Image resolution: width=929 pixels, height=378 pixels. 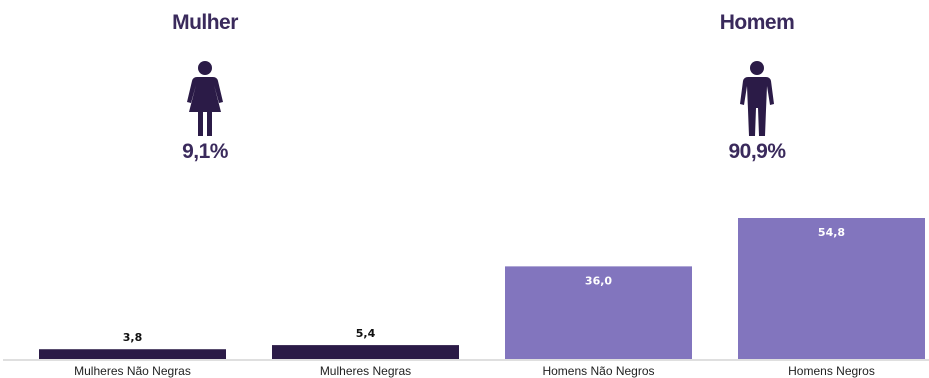 I want to click on bar-value-label: 36,0, so click(x=598, y=280).